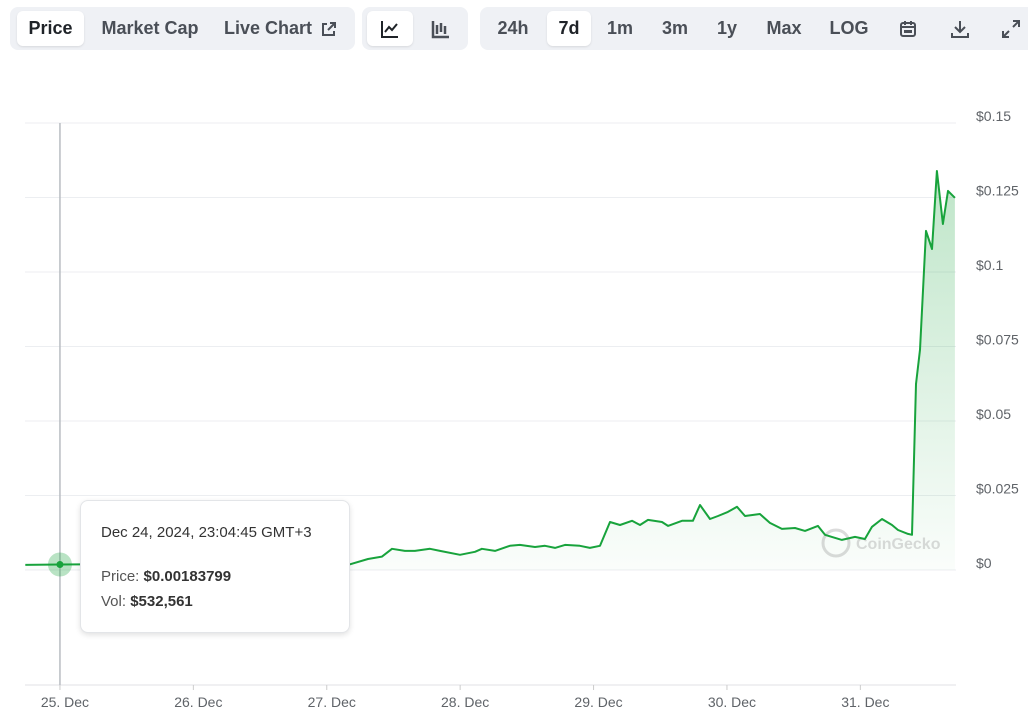  I want to click on range-group: 24h 7d 1m 3m 1y Max LOG, so click(754, 28).